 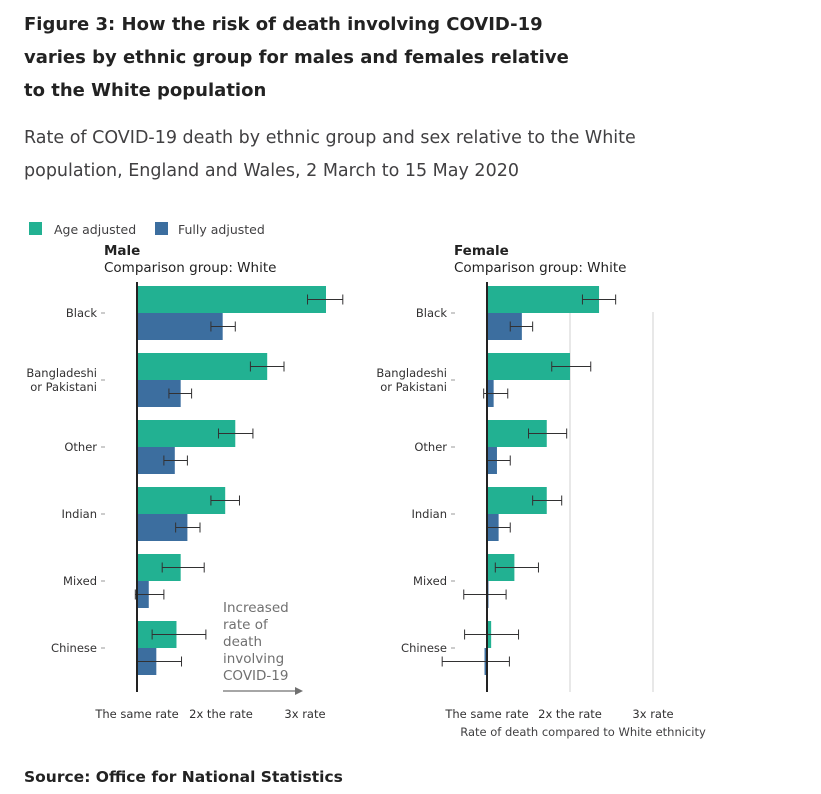 What do you see at coordinates (122, 251) in the screenshot?
I see `male-panel-title: Male` at bounding box center [122, 251].